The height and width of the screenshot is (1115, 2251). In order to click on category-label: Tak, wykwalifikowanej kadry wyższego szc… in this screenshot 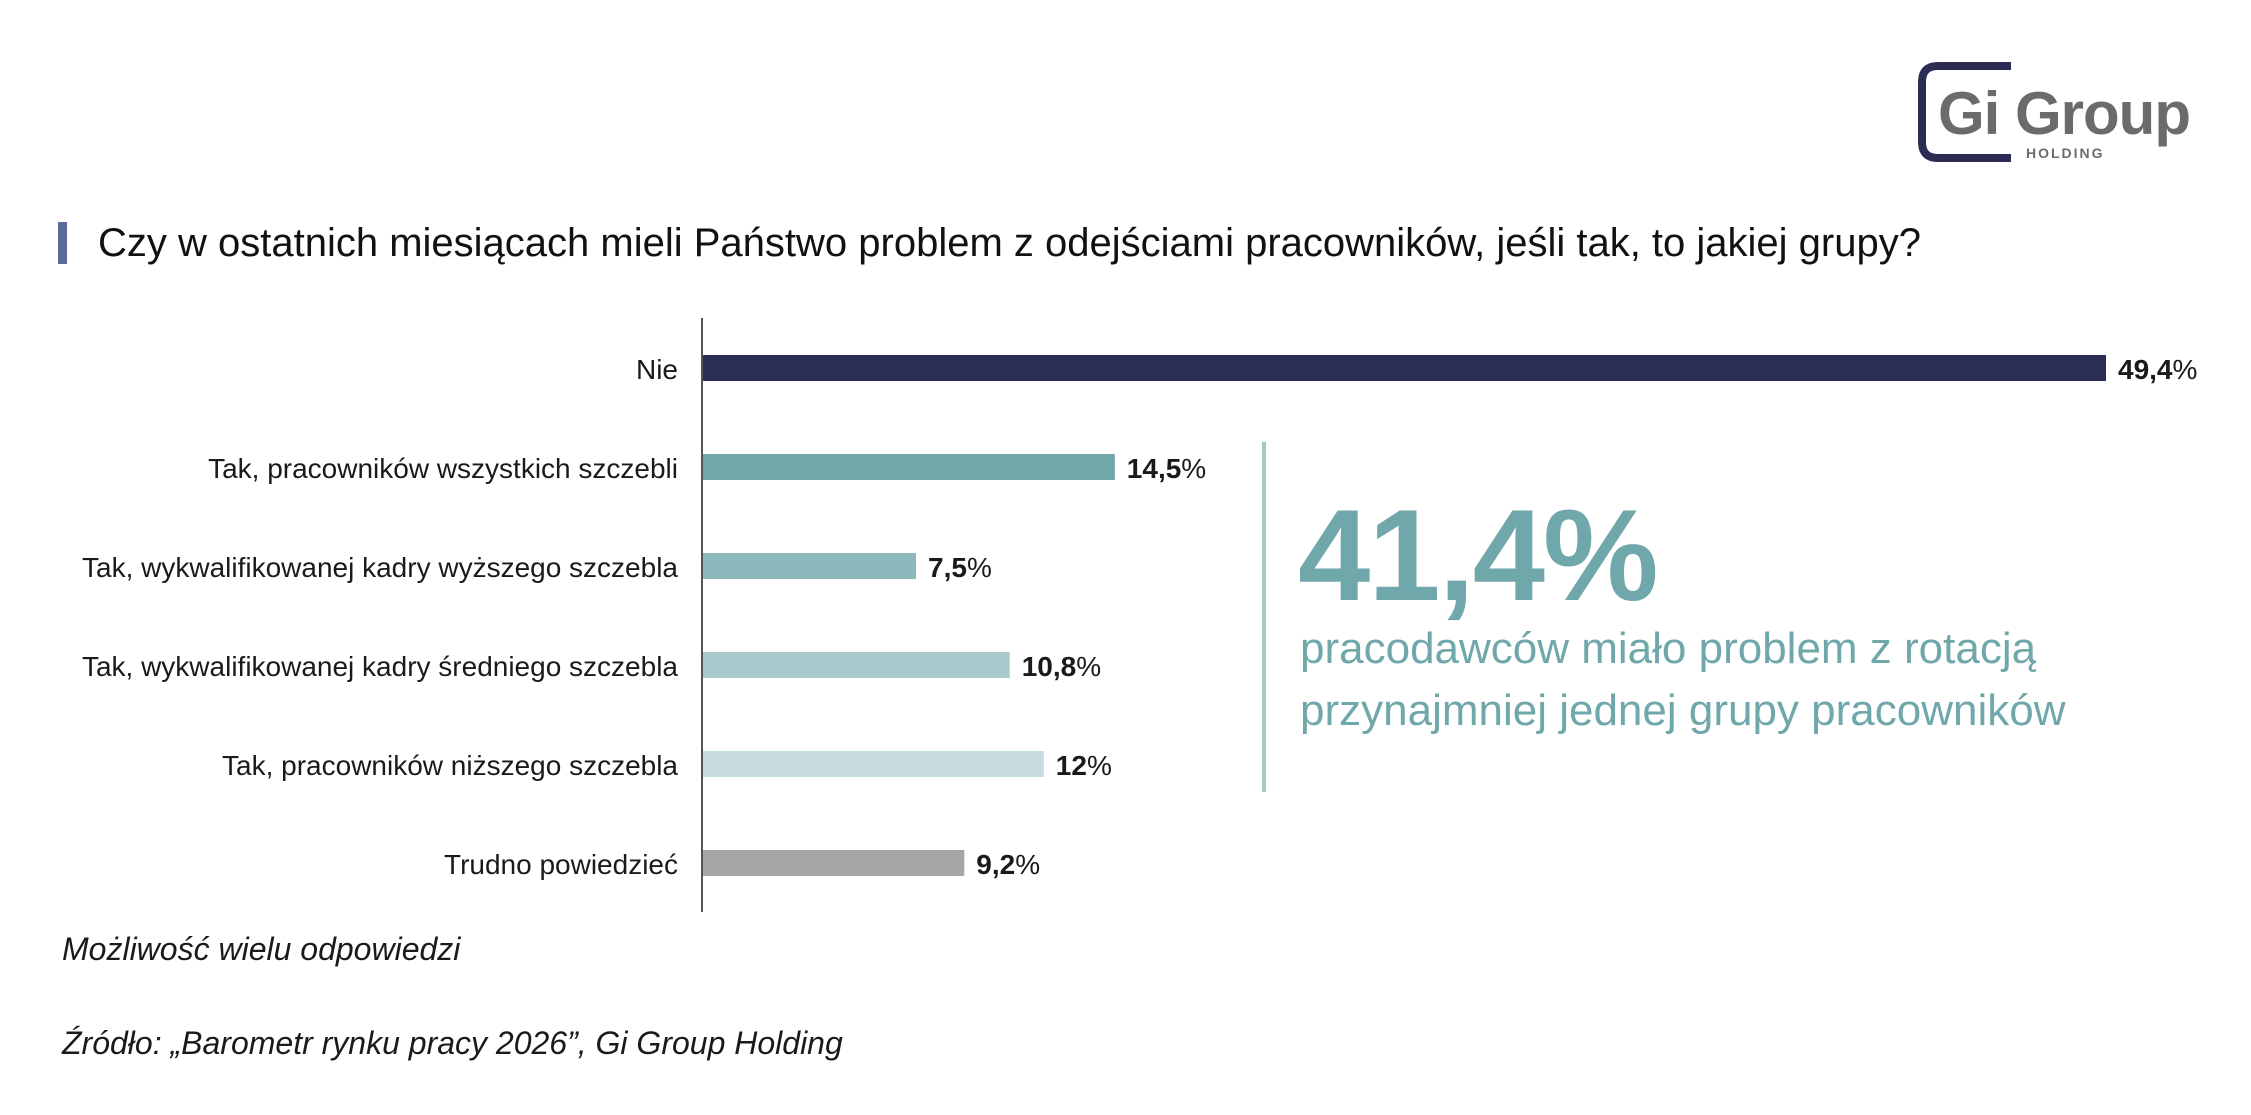, I will do `click(380, 567)`.